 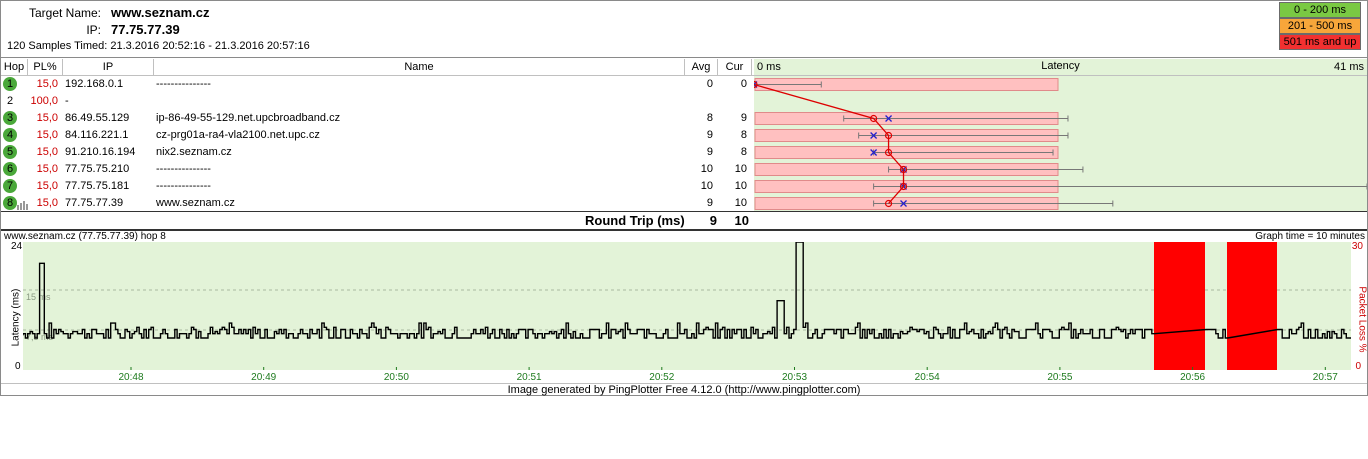 What do you see at coordinates (733, 101) in the screenshot?
I see `cur-value` at bounding box center [733, 101].